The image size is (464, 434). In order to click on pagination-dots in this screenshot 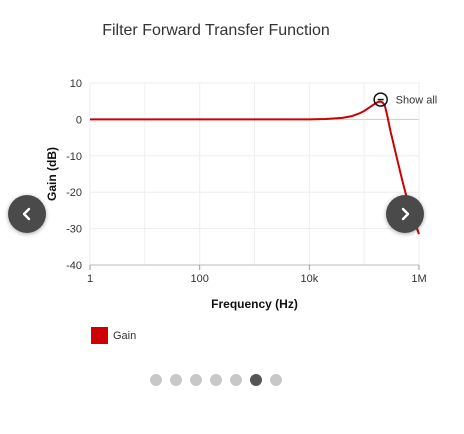, I will do `click(216, 380)`.